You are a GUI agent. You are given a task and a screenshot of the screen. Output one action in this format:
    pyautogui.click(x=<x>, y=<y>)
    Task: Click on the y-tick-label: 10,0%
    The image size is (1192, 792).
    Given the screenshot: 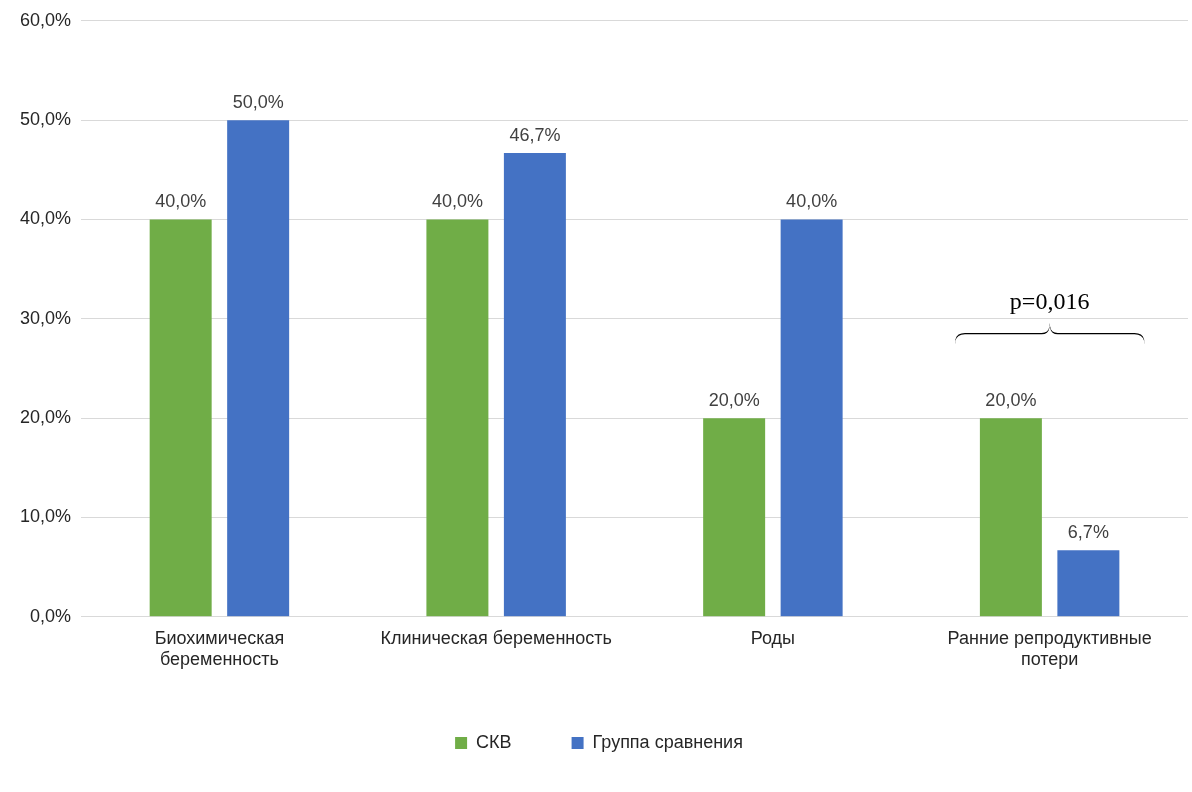 What is the action you would take?
    pyautogui.click(x=45, y=516)
    